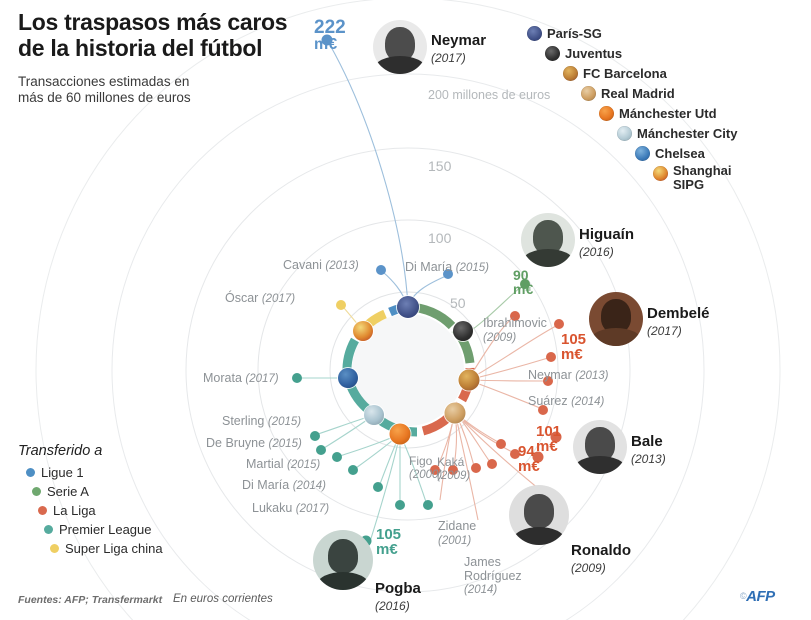  Describe the element at coordinates (363, 331) in the screenshot. I see `ring-crest-shanghai` at that location.